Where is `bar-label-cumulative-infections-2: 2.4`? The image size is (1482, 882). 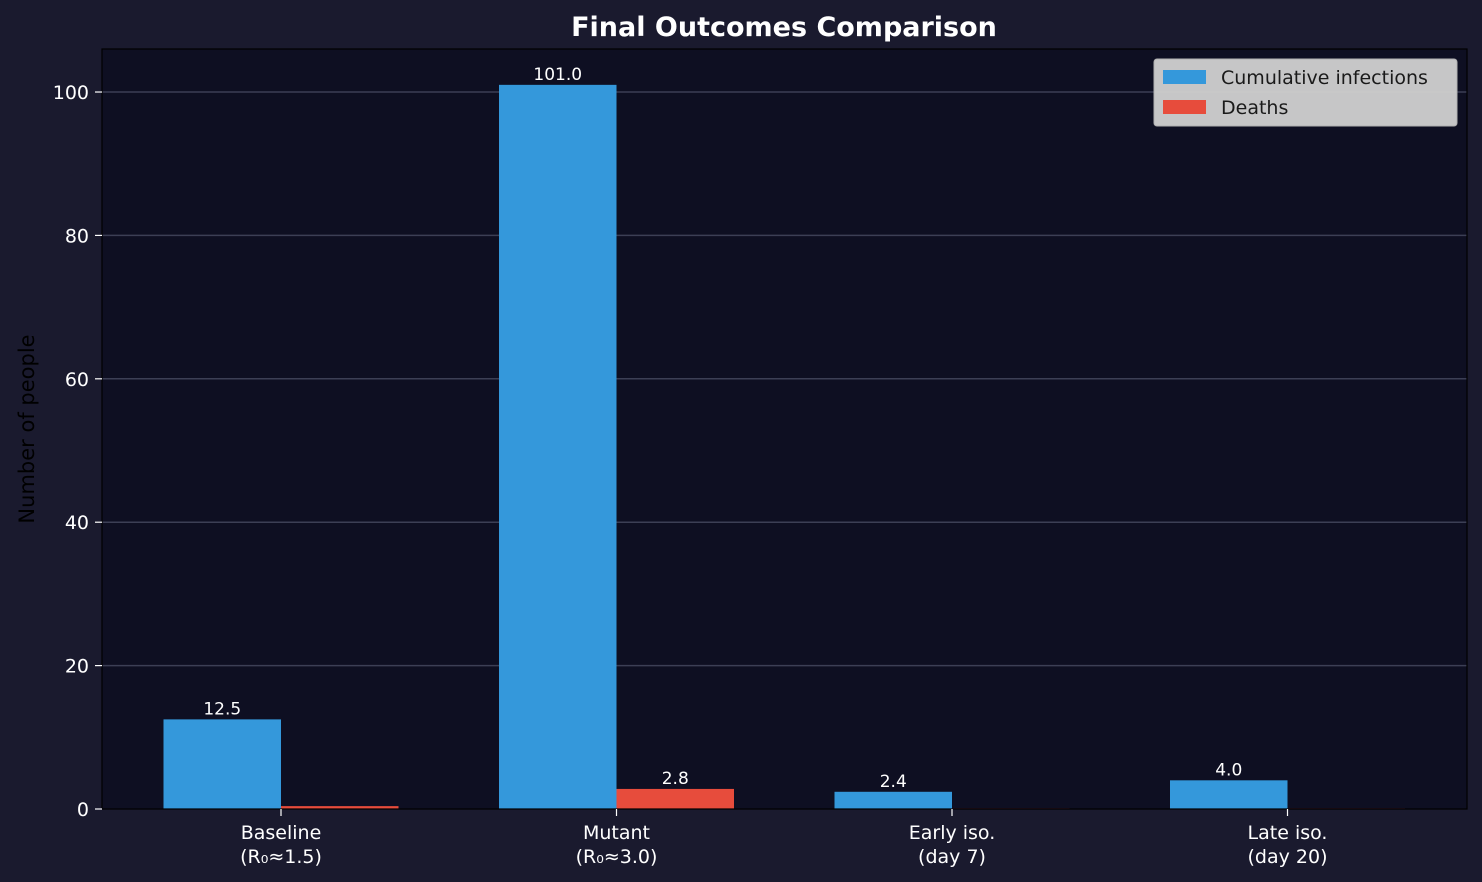 bar-label-cumulative-infections-2: 2.4 is located at coordinates (893, 782).